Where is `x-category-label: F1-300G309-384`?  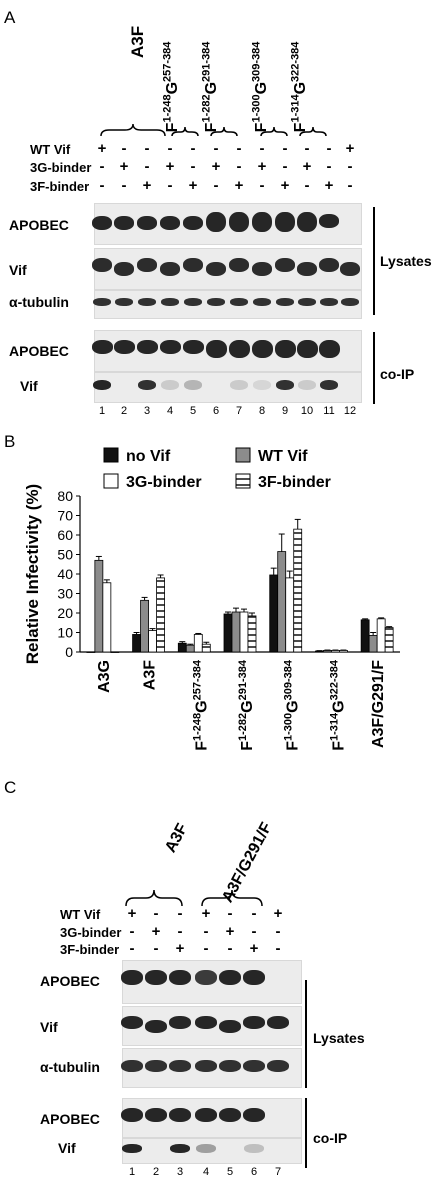 x-category-label: F1-300G309-384 is located at coordinates (292, 705).